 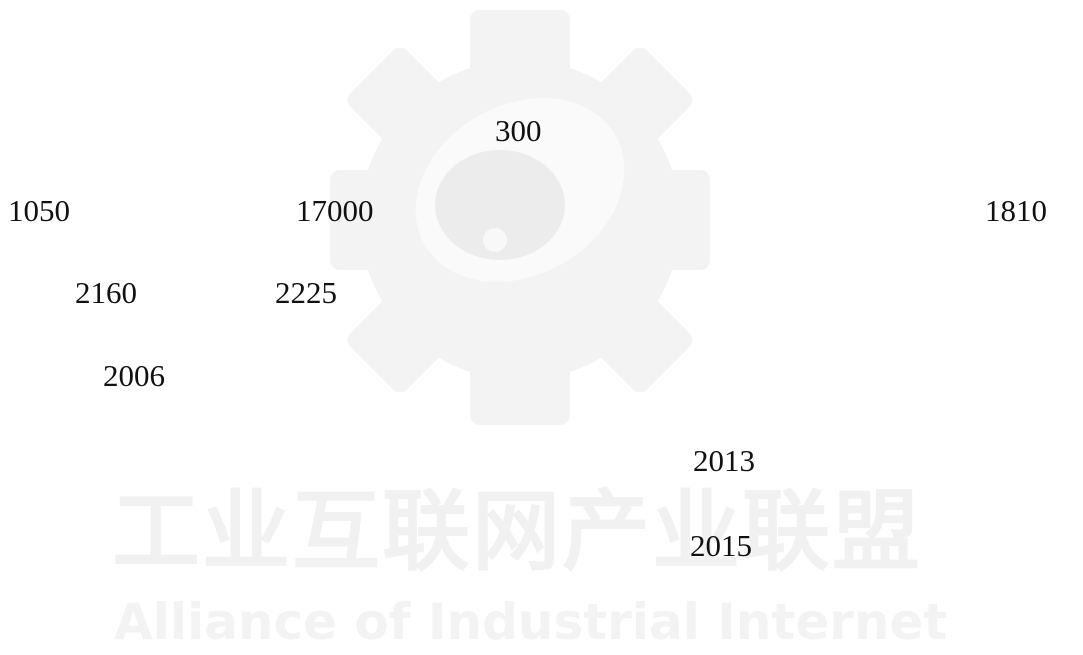 I want to click on number: 2013, so click(x=724, y=460).